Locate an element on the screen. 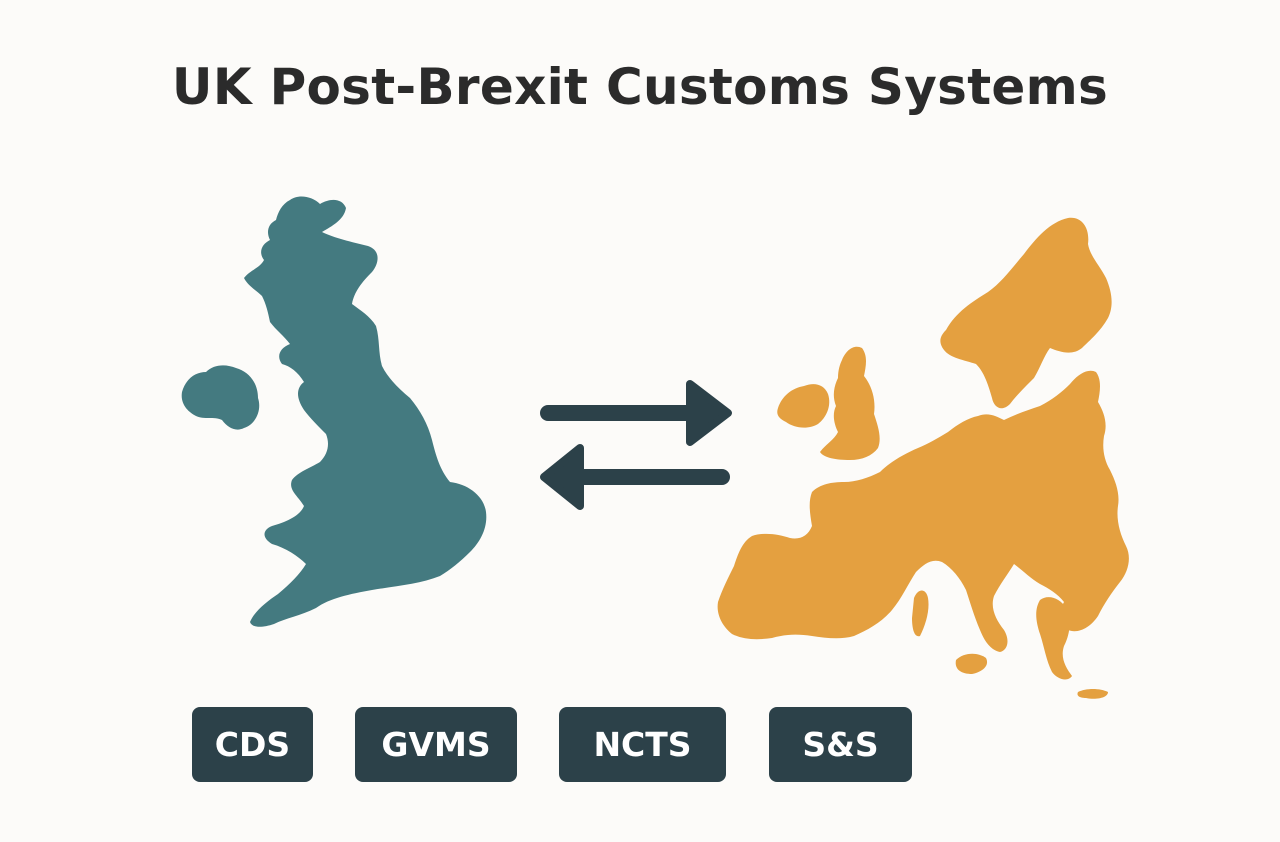  system-tag-label: GVMS is located at coordinates (436, 744).